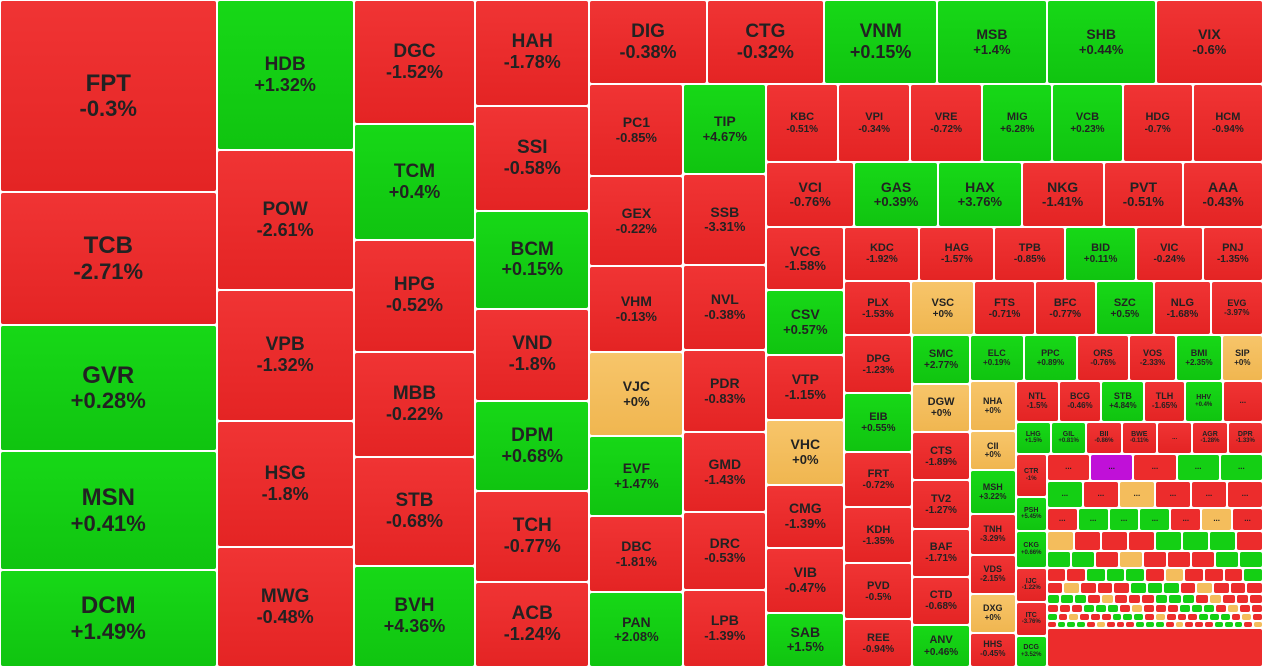 The width and height of the screenshot is (1263, 667). Describe the element at coordinates (992, 406) in the screenshot. I see `tile-nha: NHA +0%` at that location.